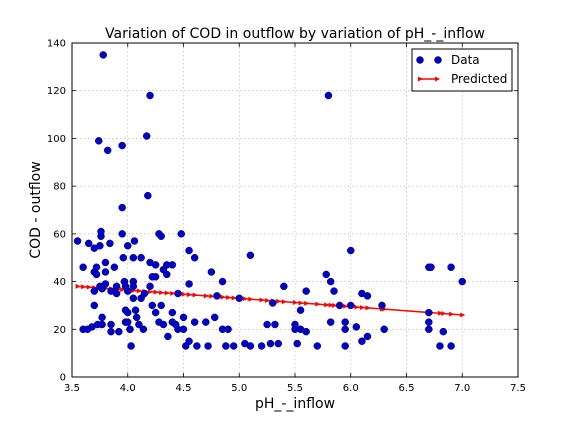 Image resolution: width=576 pixels, height=436 pixels. What do you see at coordinates (462, 388) in the screenshot?
I see `x-tick-label: 7.0` at bounding box center [462, 388].